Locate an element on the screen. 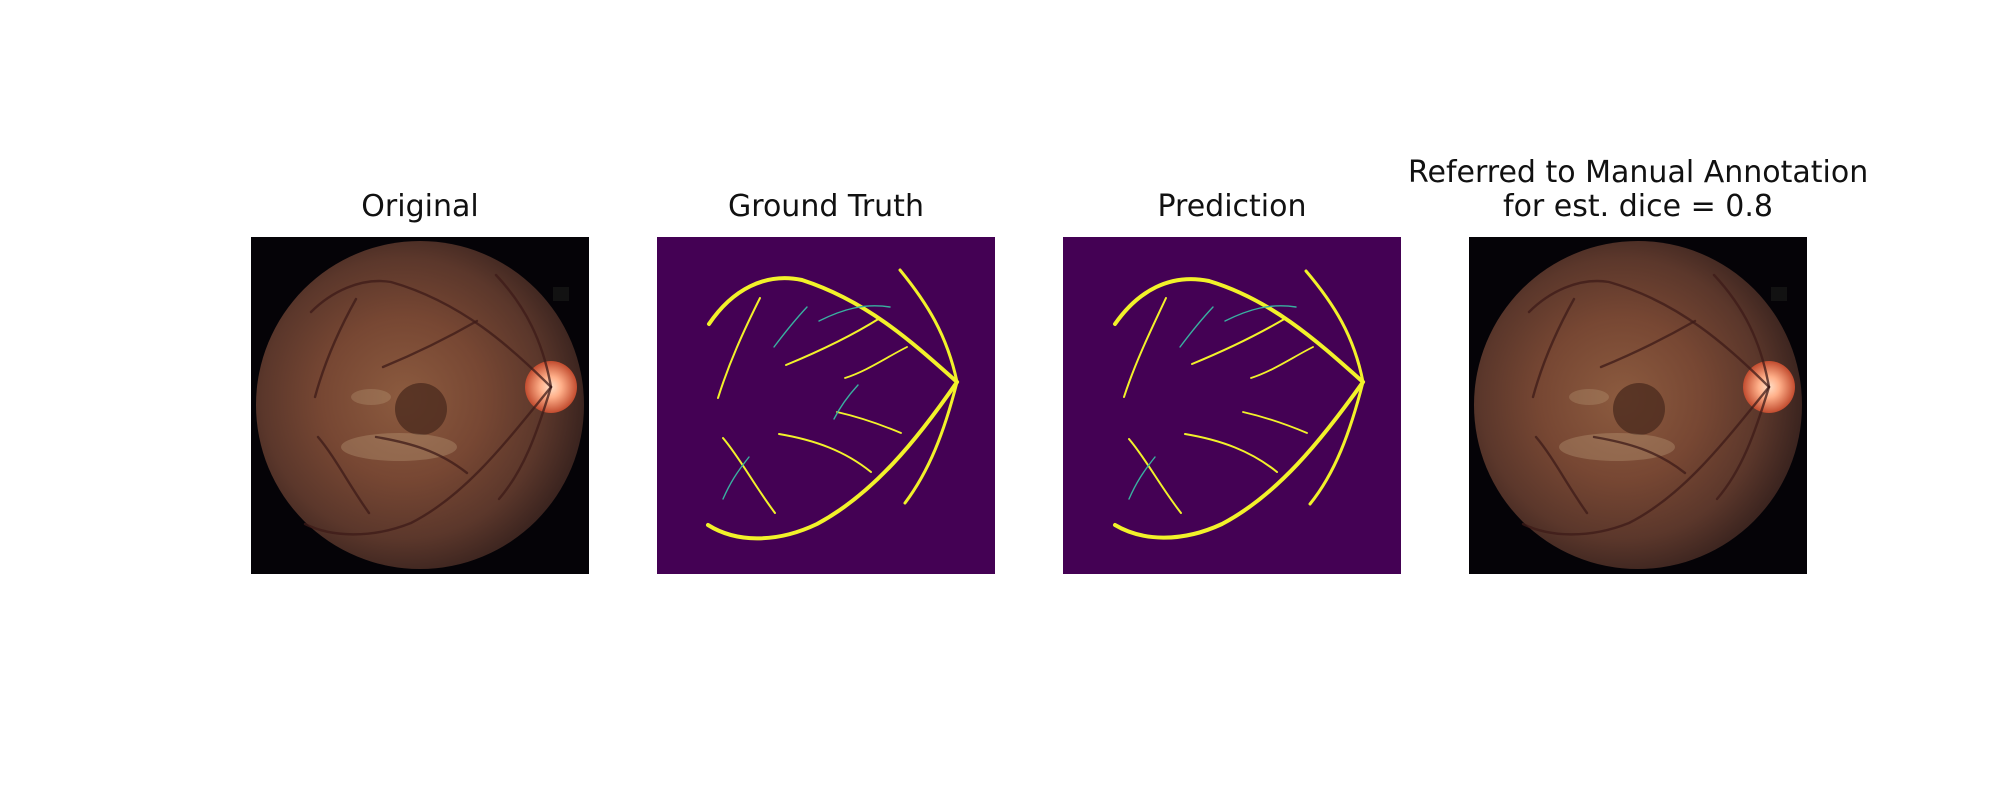 The image size is (2000, 800). prediction-mask is located at coordinates (1232, 405).